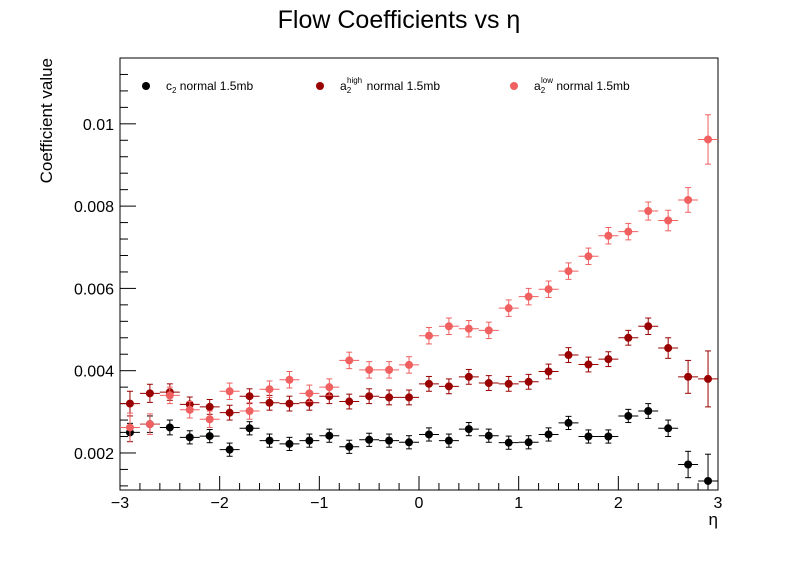  What do you see at coordinates (94, 454) in the screenshot?
I see `y-tick-label: 0.002` at bounding box center [94, 454].